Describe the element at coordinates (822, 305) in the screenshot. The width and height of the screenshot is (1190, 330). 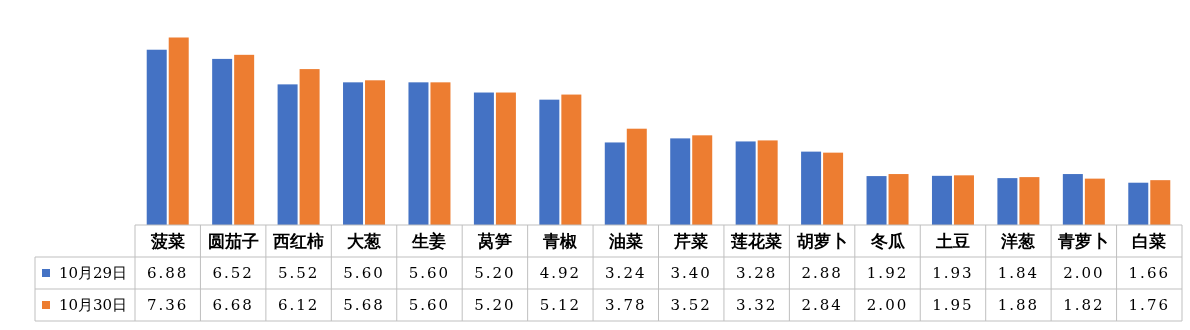
I see `data-label: 2.84` at that location.